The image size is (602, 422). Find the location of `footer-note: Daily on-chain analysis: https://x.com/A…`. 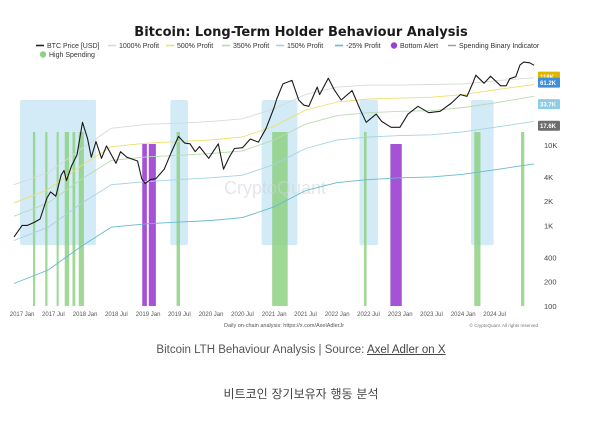

footer-note: Daily on-chain analysis: https://x.com/A… is located at coordinates (284, 326).